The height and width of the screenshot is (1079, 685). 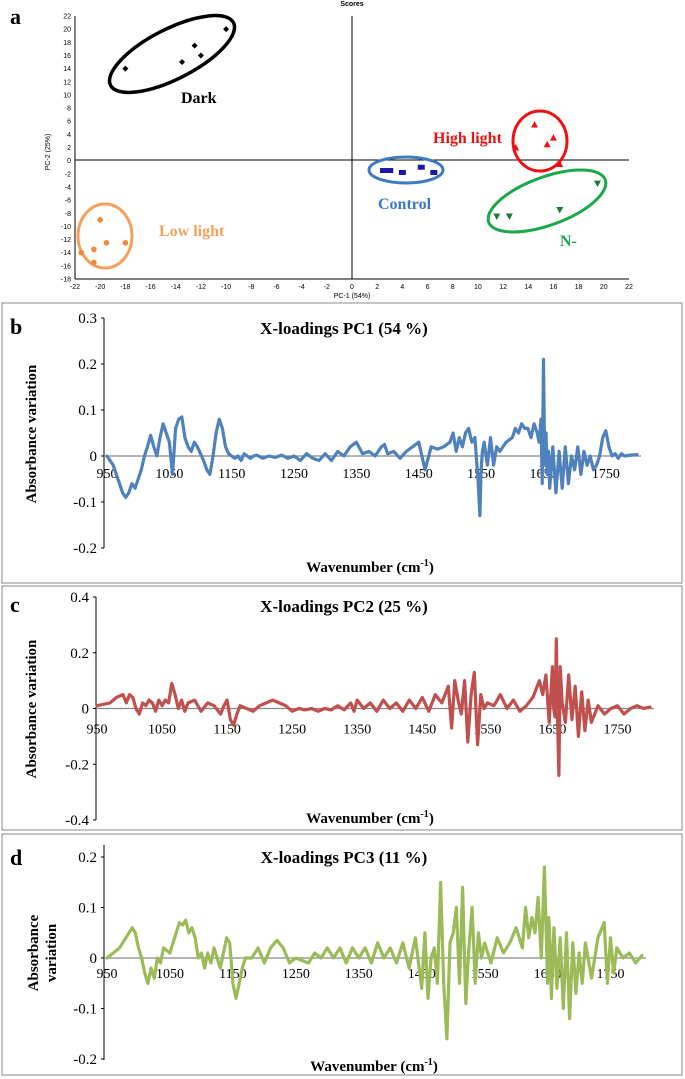 What do you see at coordinates (604, 287) in the screenshot?
I see `scores-x-tick-label: 20` at bounding box center [604, 287].